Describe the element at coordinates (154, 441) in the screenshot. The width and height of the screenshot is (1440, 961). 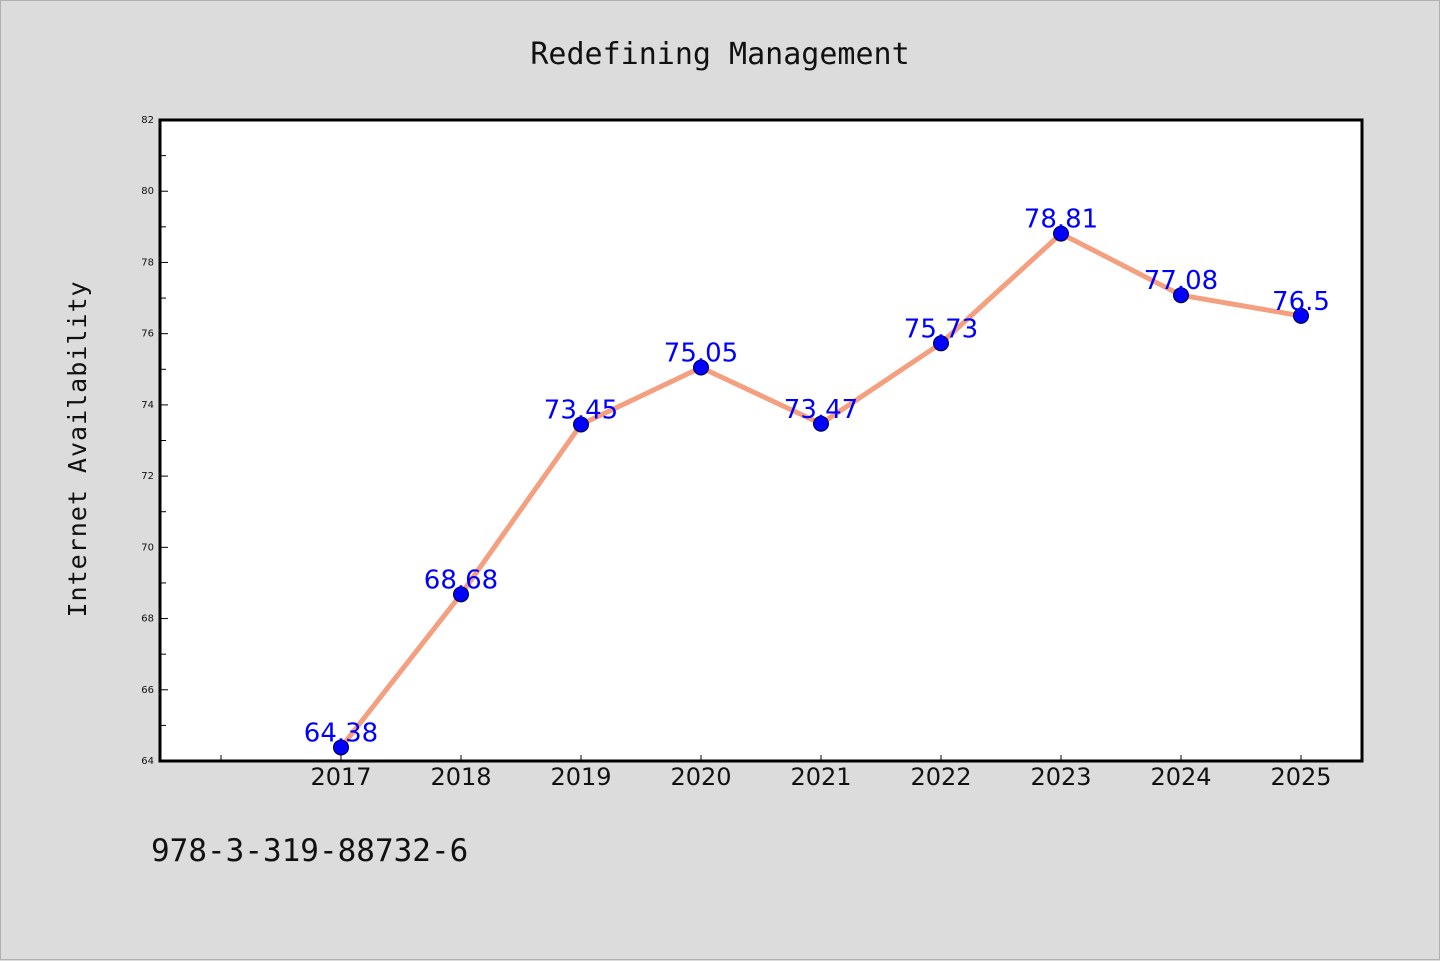
I see `y-axis: 64 66 68 70 72 74 76 78 80 82` at that location.